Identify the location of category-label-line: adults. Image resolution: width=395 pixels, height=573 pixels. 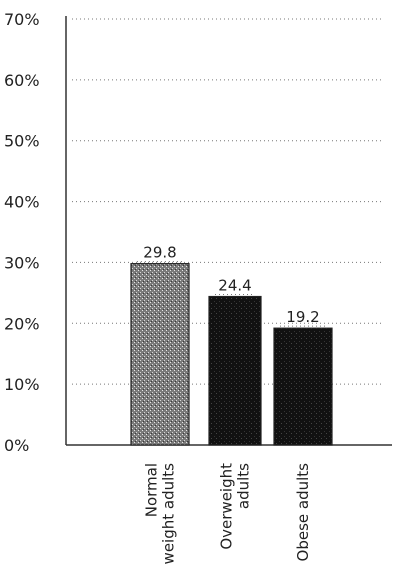
(244, 486).